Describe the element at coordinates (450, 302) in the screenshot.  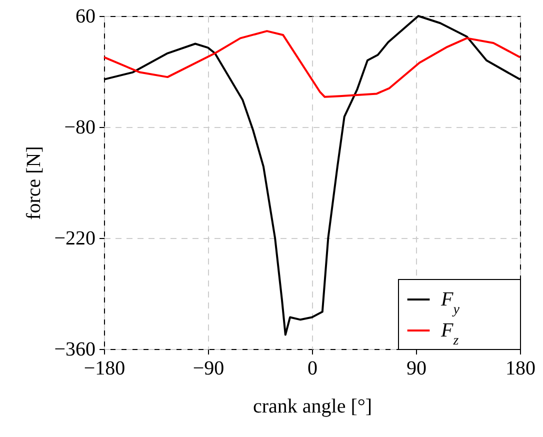
I see `legend-label: F$_{y}$` at that location.